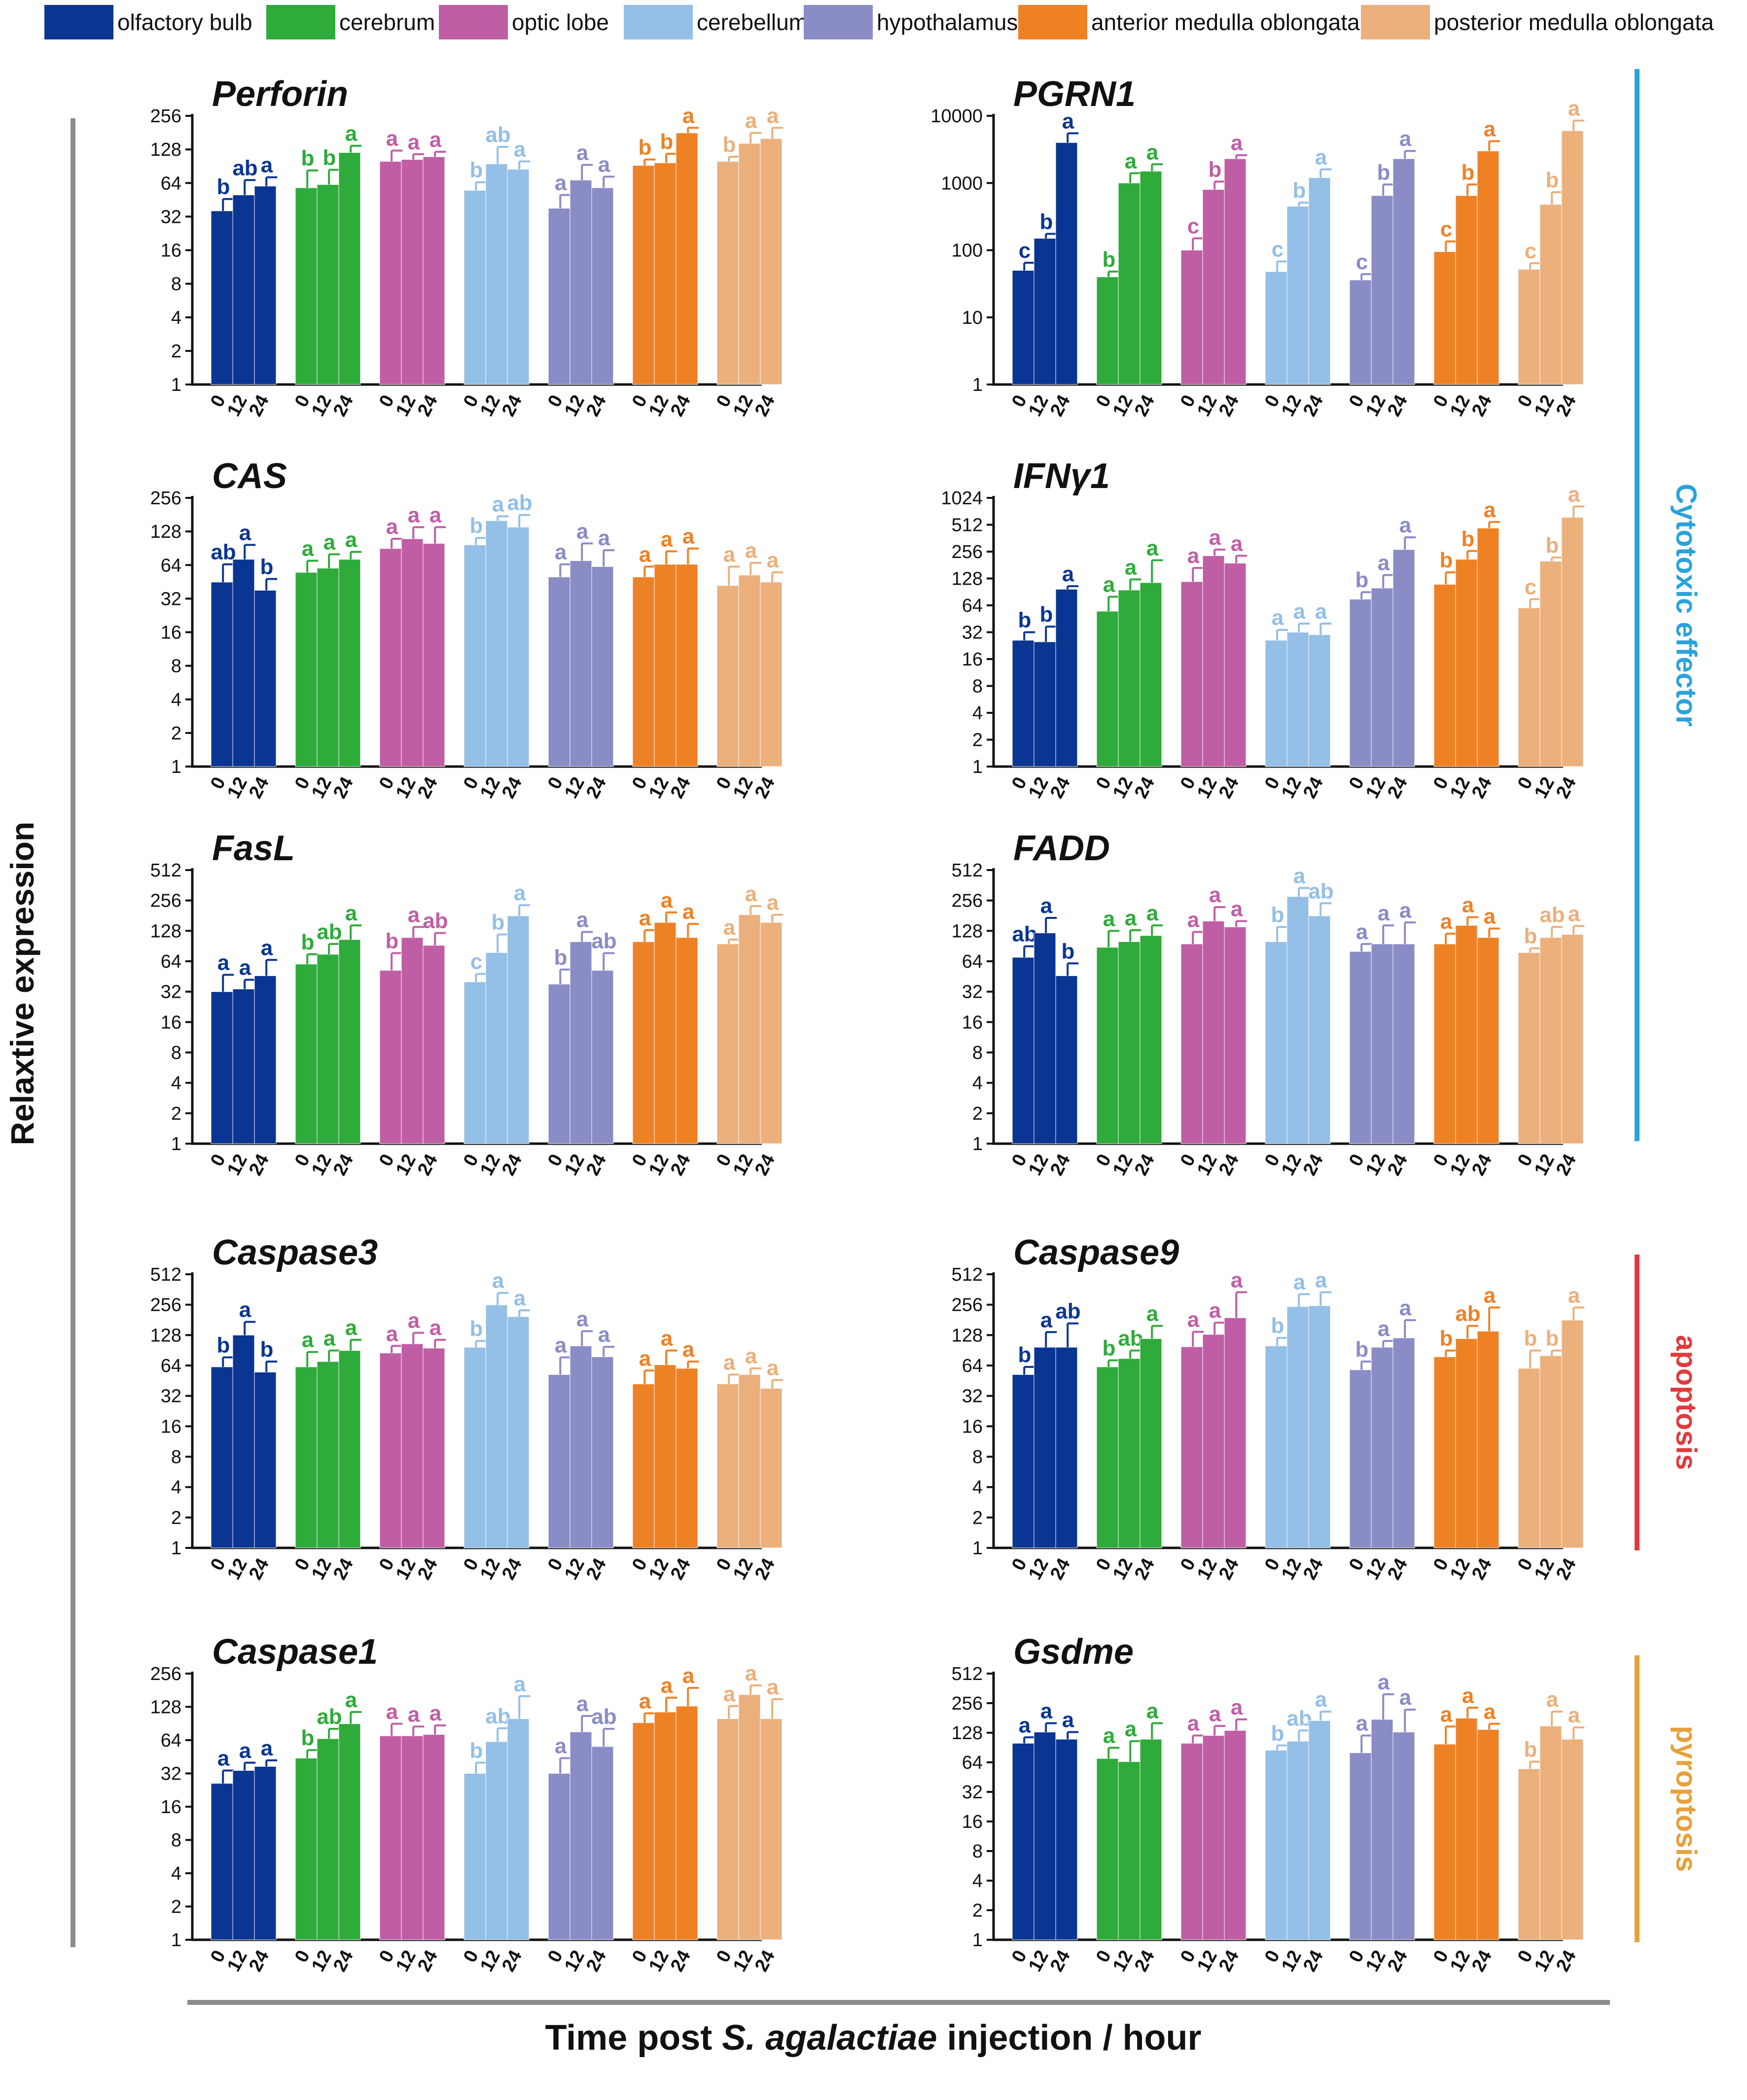 The width and height of the screenshot is (1747, 2100). Describe the element at coordinates (1061, 848) in the screenshot. I see `chart-title: FADD` at that location.